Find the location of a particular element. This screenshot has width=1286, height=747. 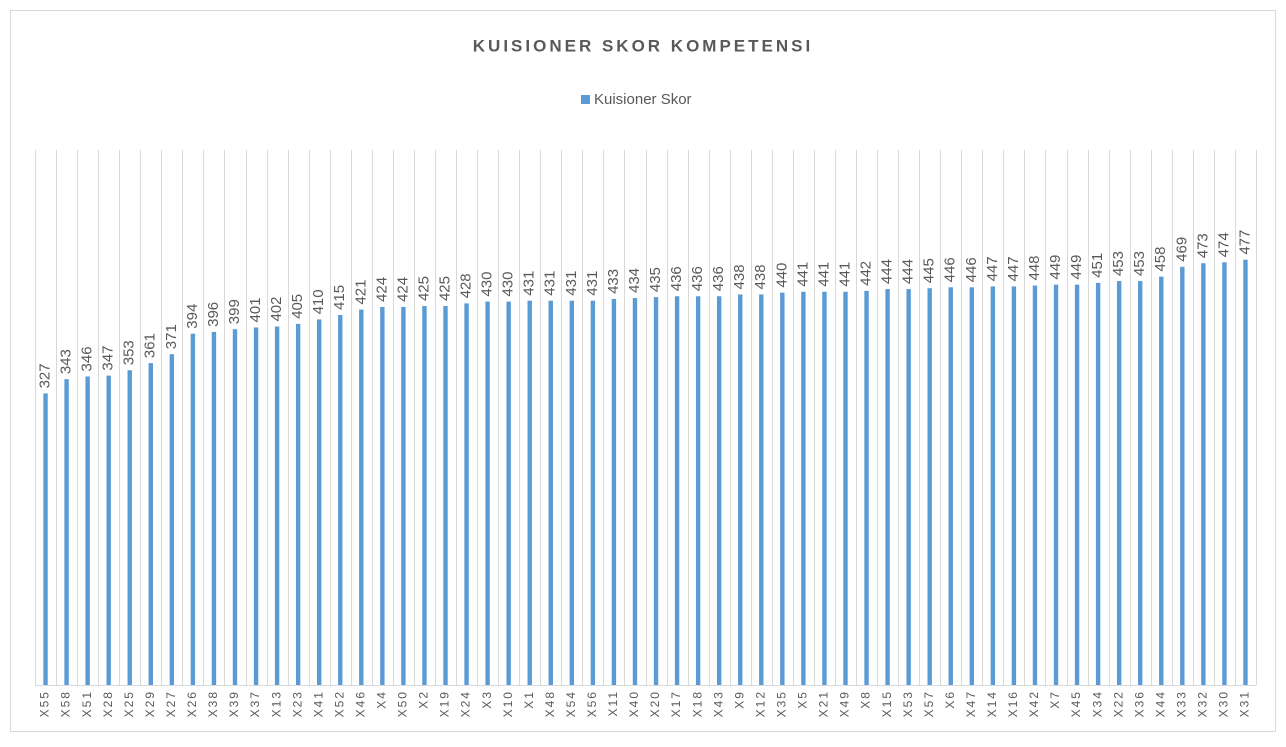

data-label: 433 is located at coordinates (613, 281).